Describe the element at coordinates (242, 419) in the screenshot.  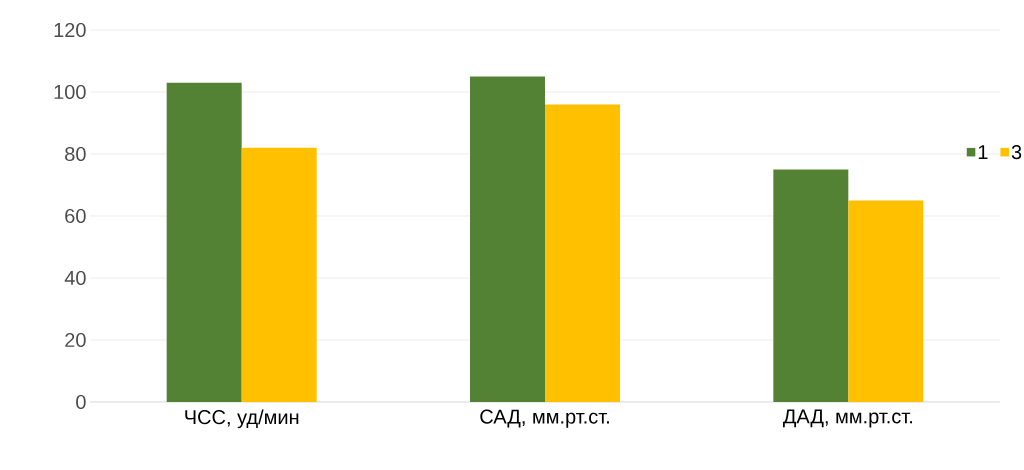
I see `x-tick-label: ЧСС, уд/мин` at that location.